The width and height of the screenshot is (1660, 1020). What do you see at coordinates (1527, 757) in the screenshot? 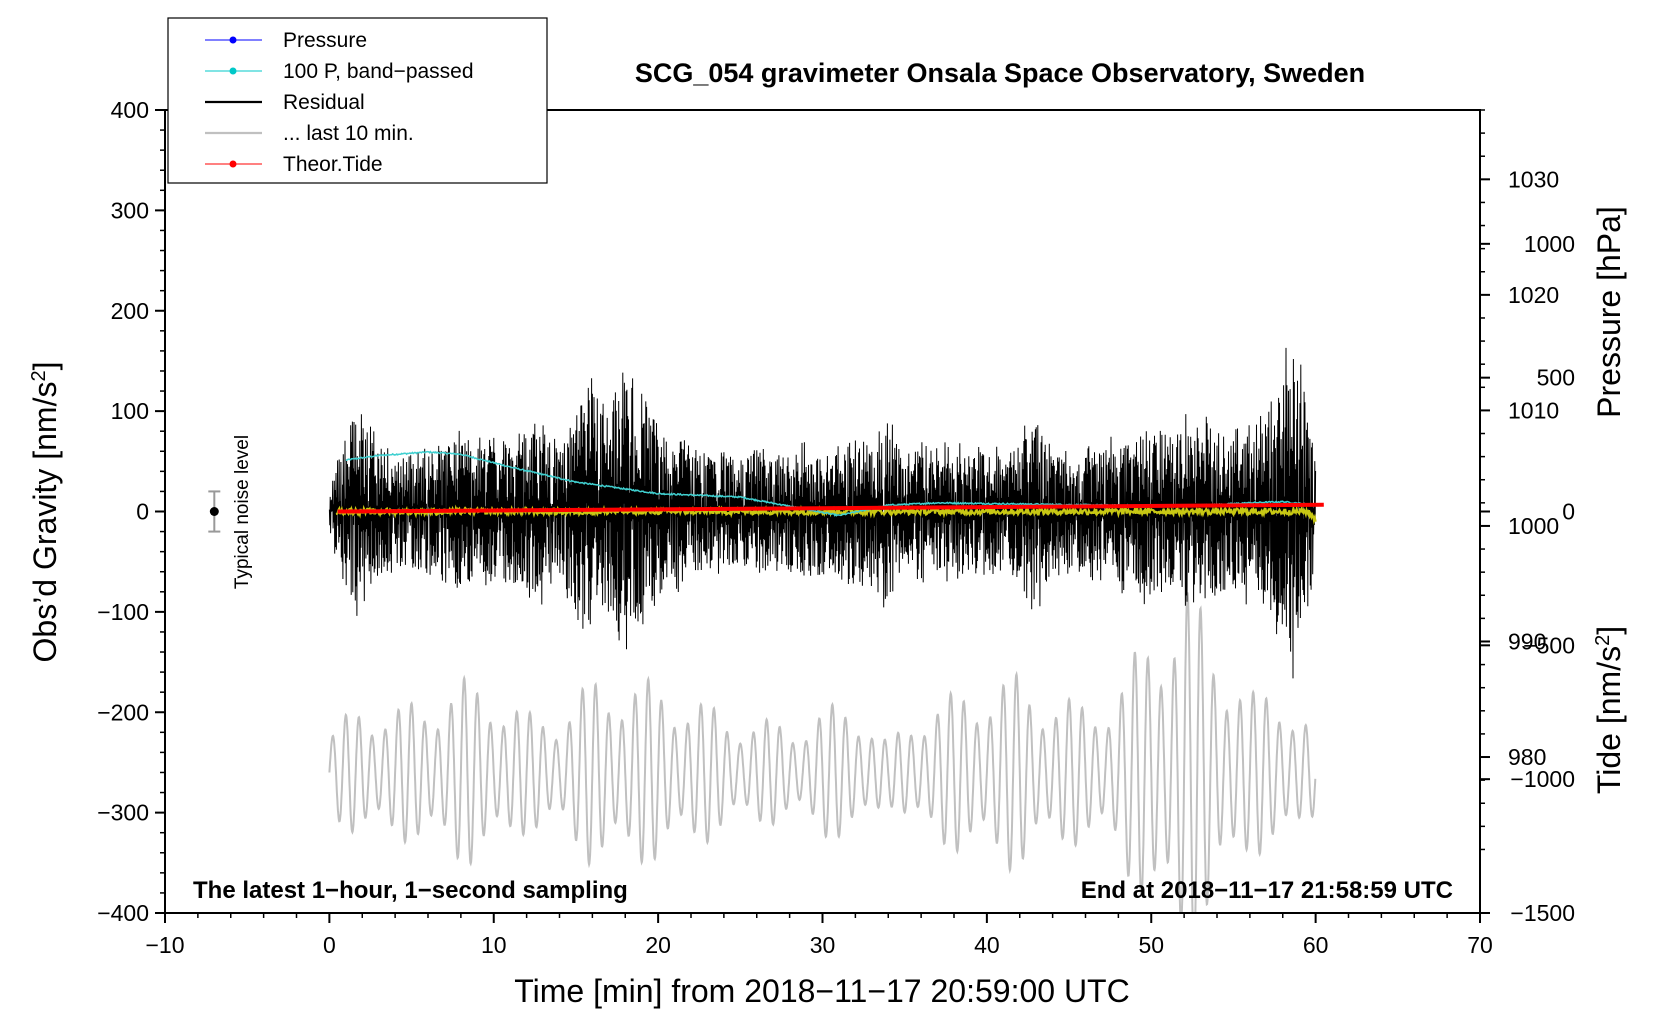
I see `pressure-tick-label: 980` at bounding box center [1527, 757].